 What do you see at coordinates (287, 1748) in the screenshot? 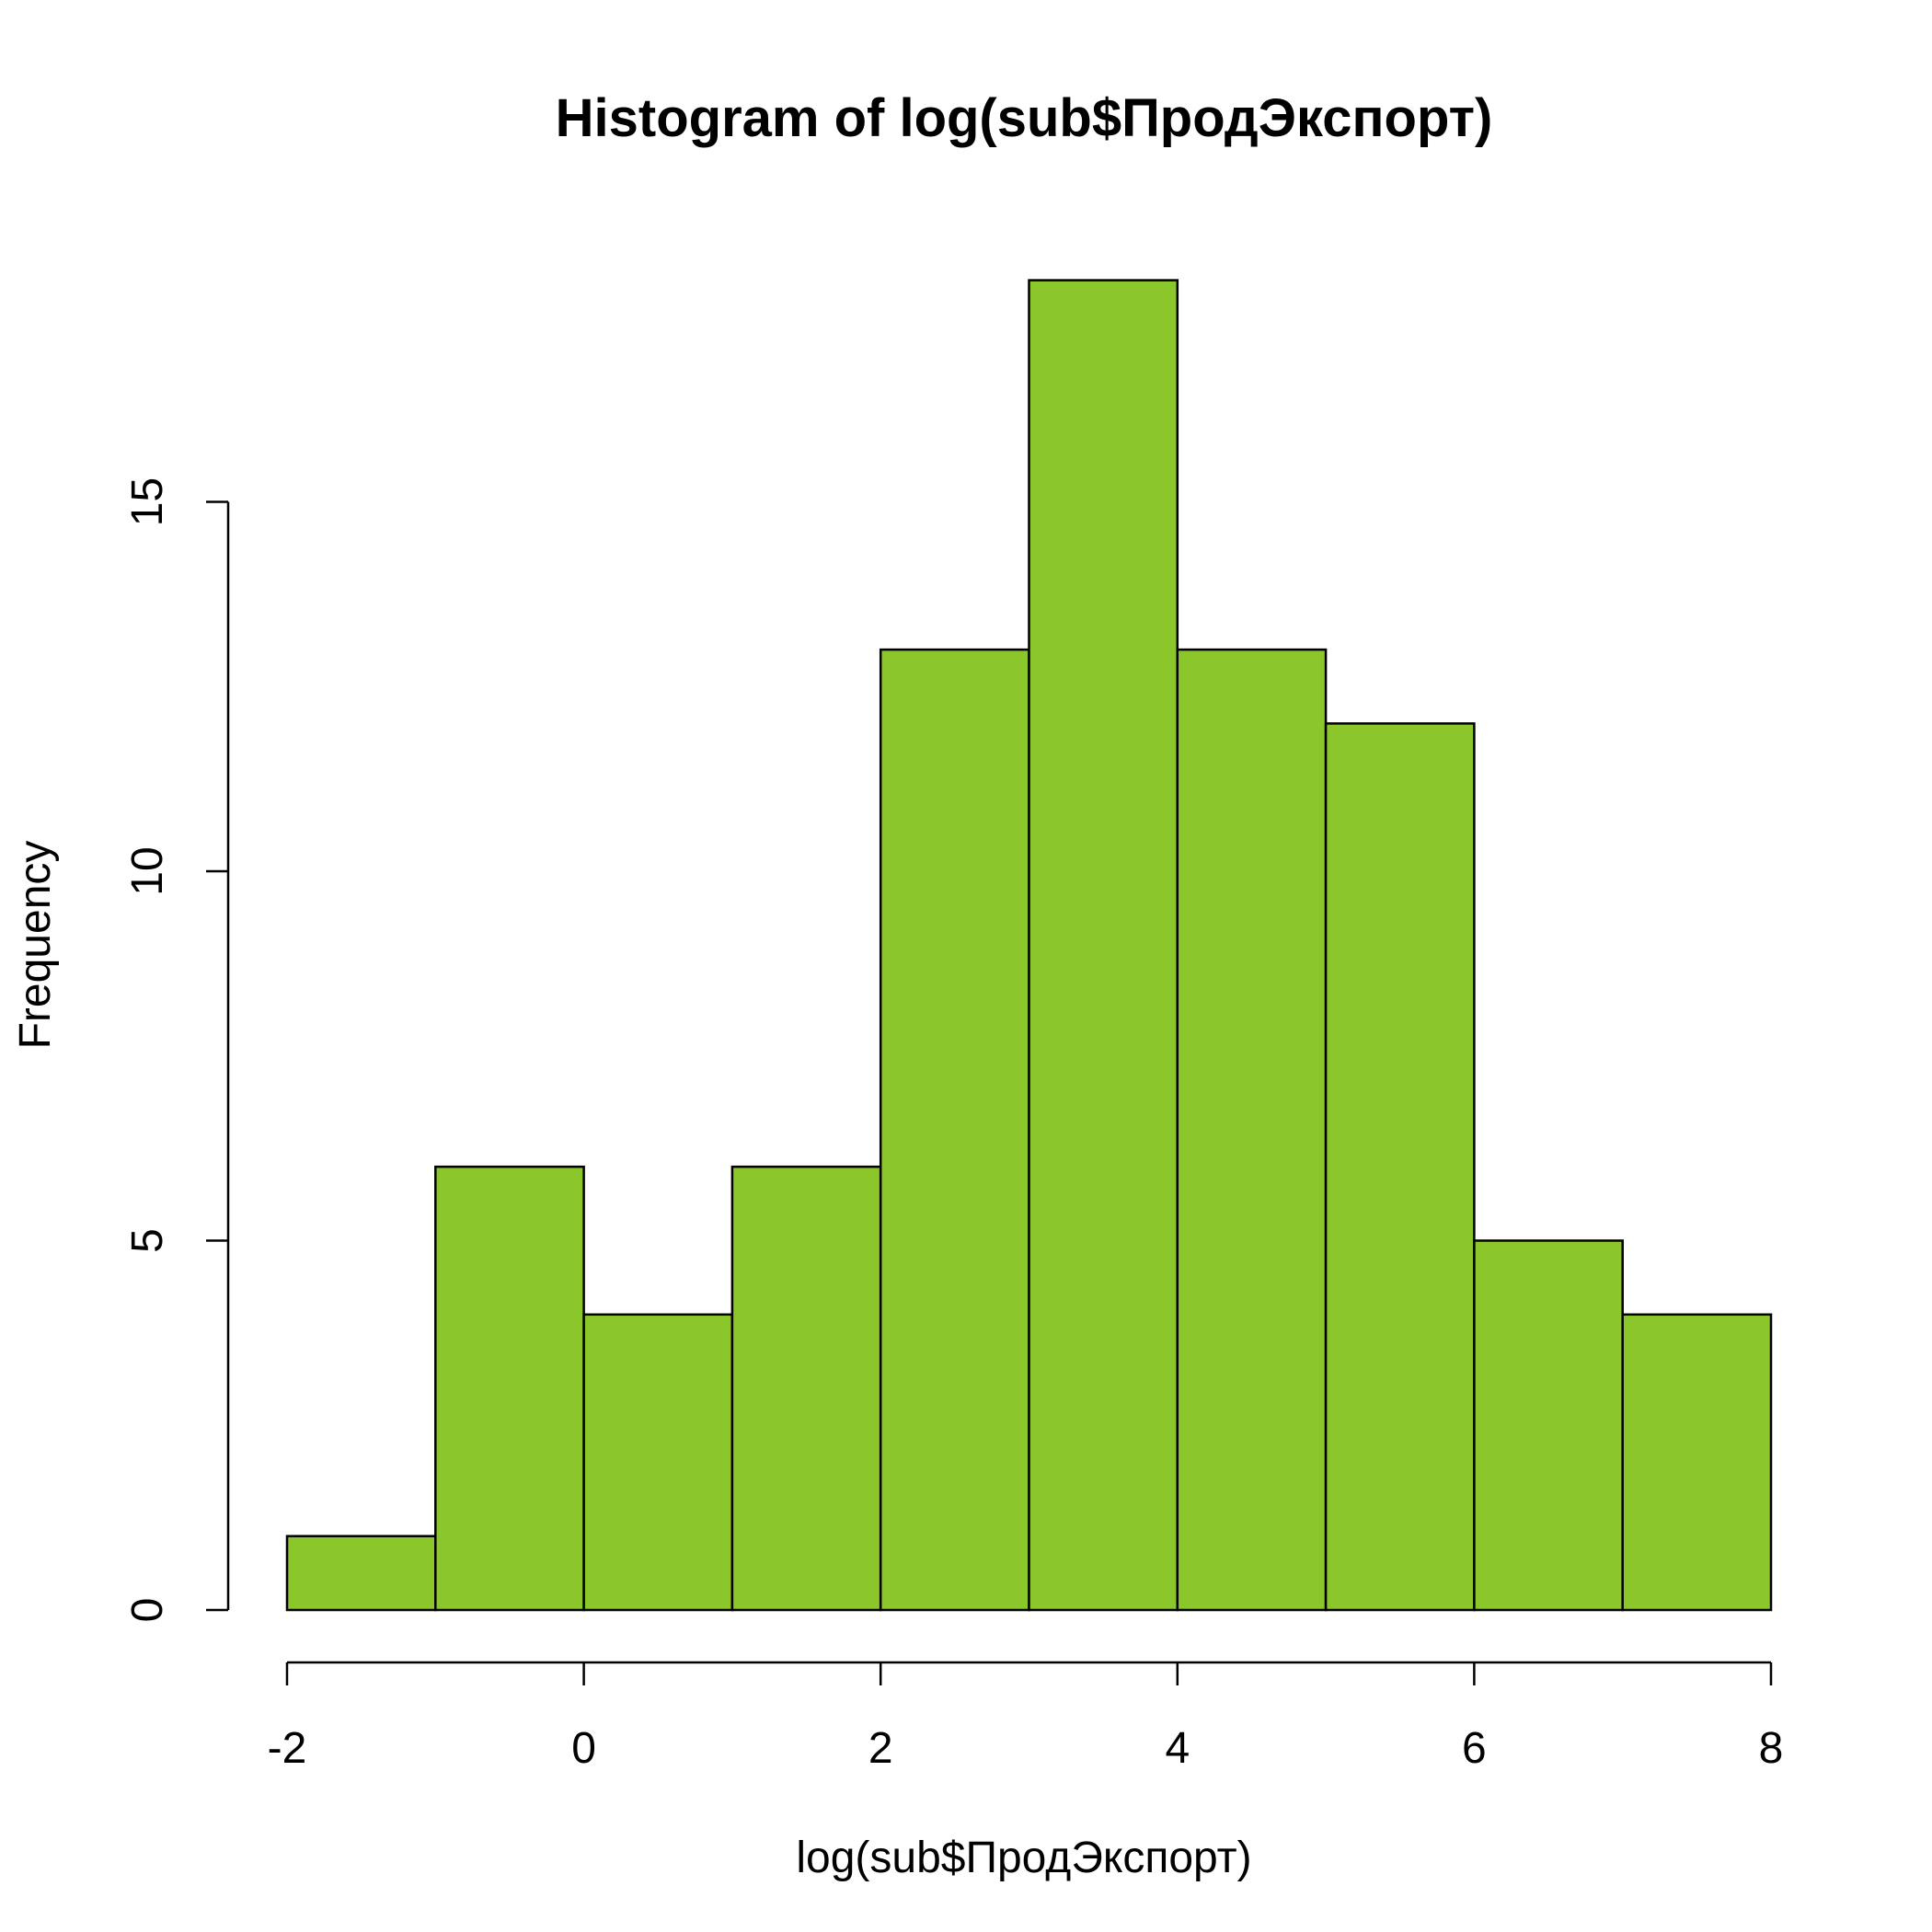
I see `x-tick-label-0: -2` at bounding box center [287, 1748].